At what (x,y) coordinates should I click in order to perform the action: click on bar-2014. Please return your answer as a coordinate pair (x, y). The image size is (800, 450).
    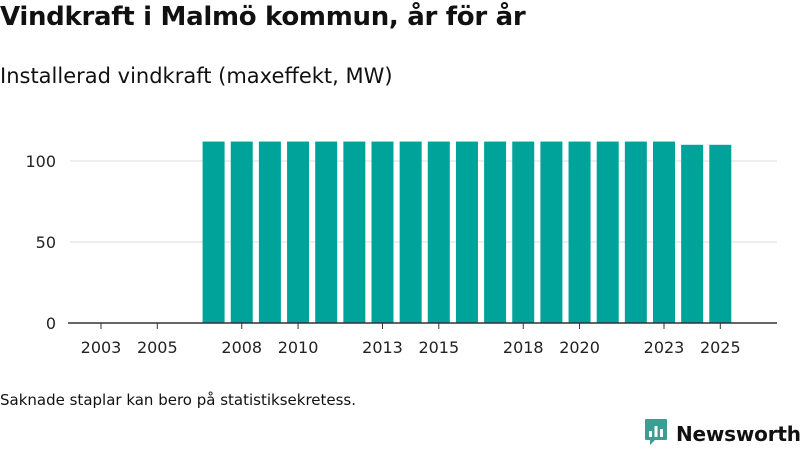
    Looking at the image, I should click on (410, 232).